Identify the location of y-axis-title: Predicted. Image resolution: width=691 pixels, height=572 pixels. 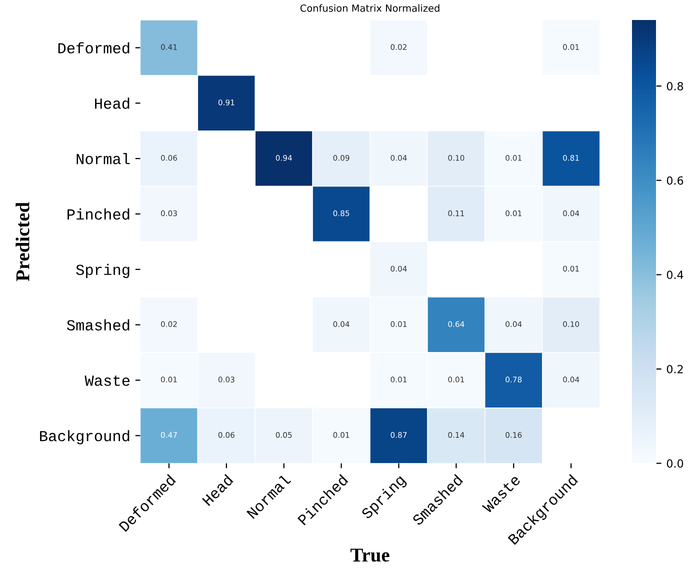
(23, 242).